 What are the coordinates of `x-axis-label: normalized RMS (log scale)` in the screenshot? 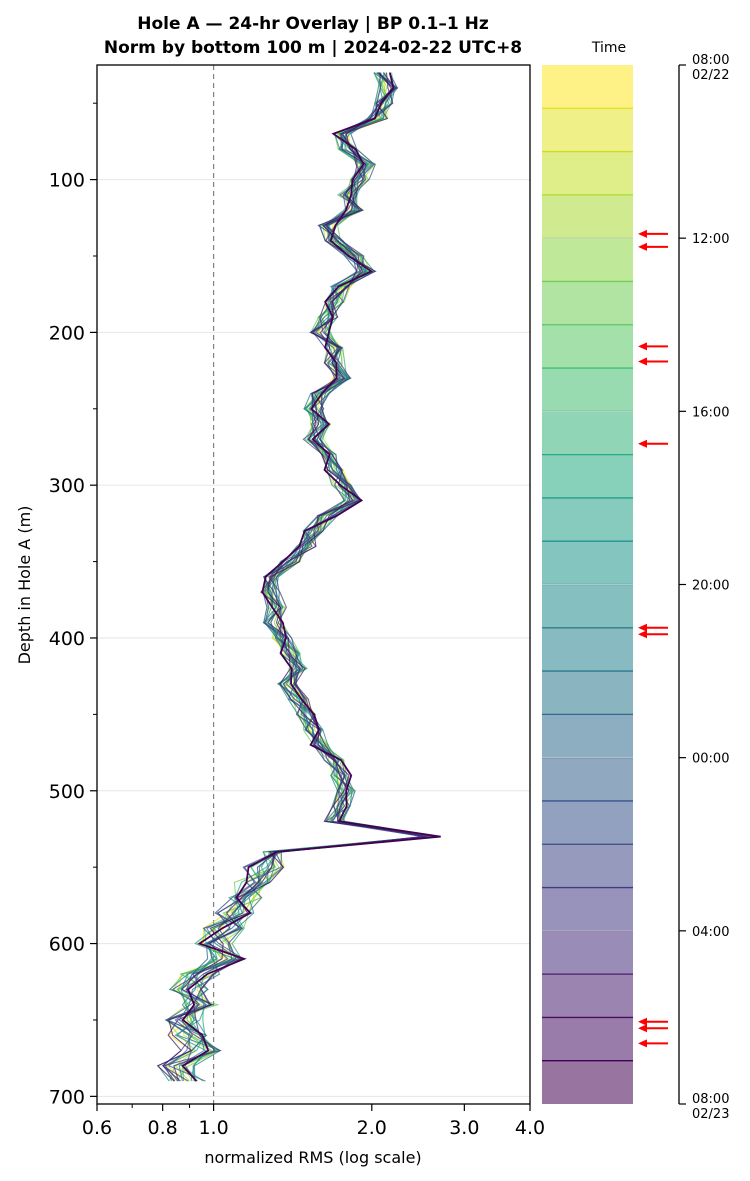 It's located at (312, 1157).